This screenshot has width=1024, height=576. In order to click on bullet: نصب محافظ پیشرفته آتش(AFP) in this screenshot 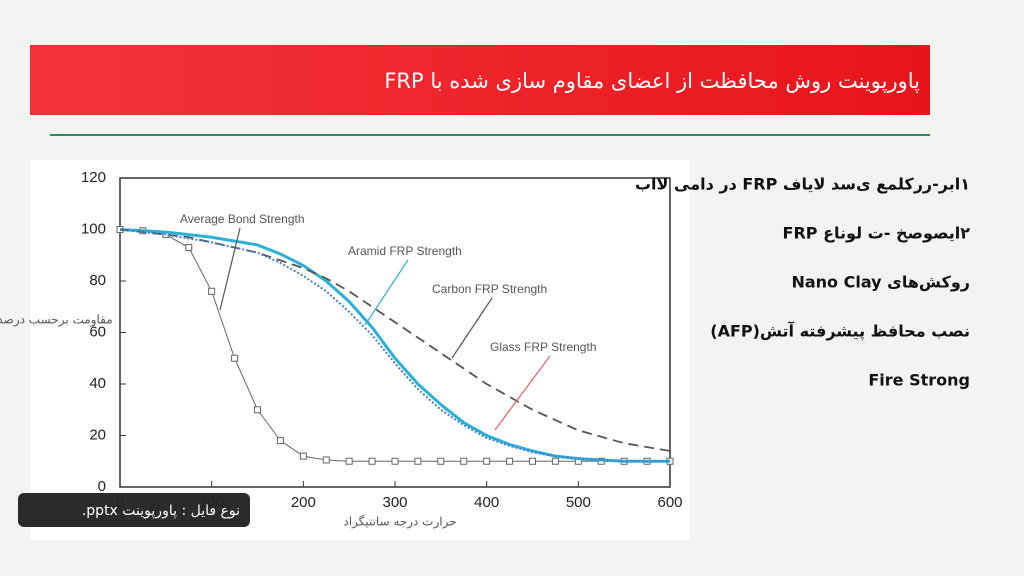, I will do `click(840, 331)`.